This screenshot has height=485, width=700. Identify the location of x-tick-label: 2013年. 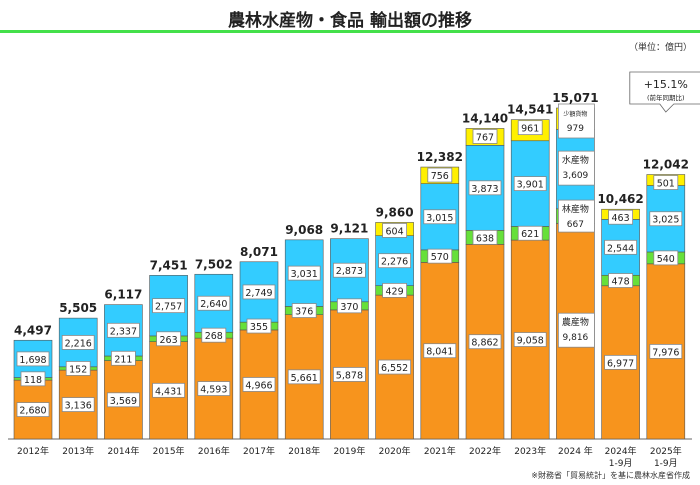
(78, 451).